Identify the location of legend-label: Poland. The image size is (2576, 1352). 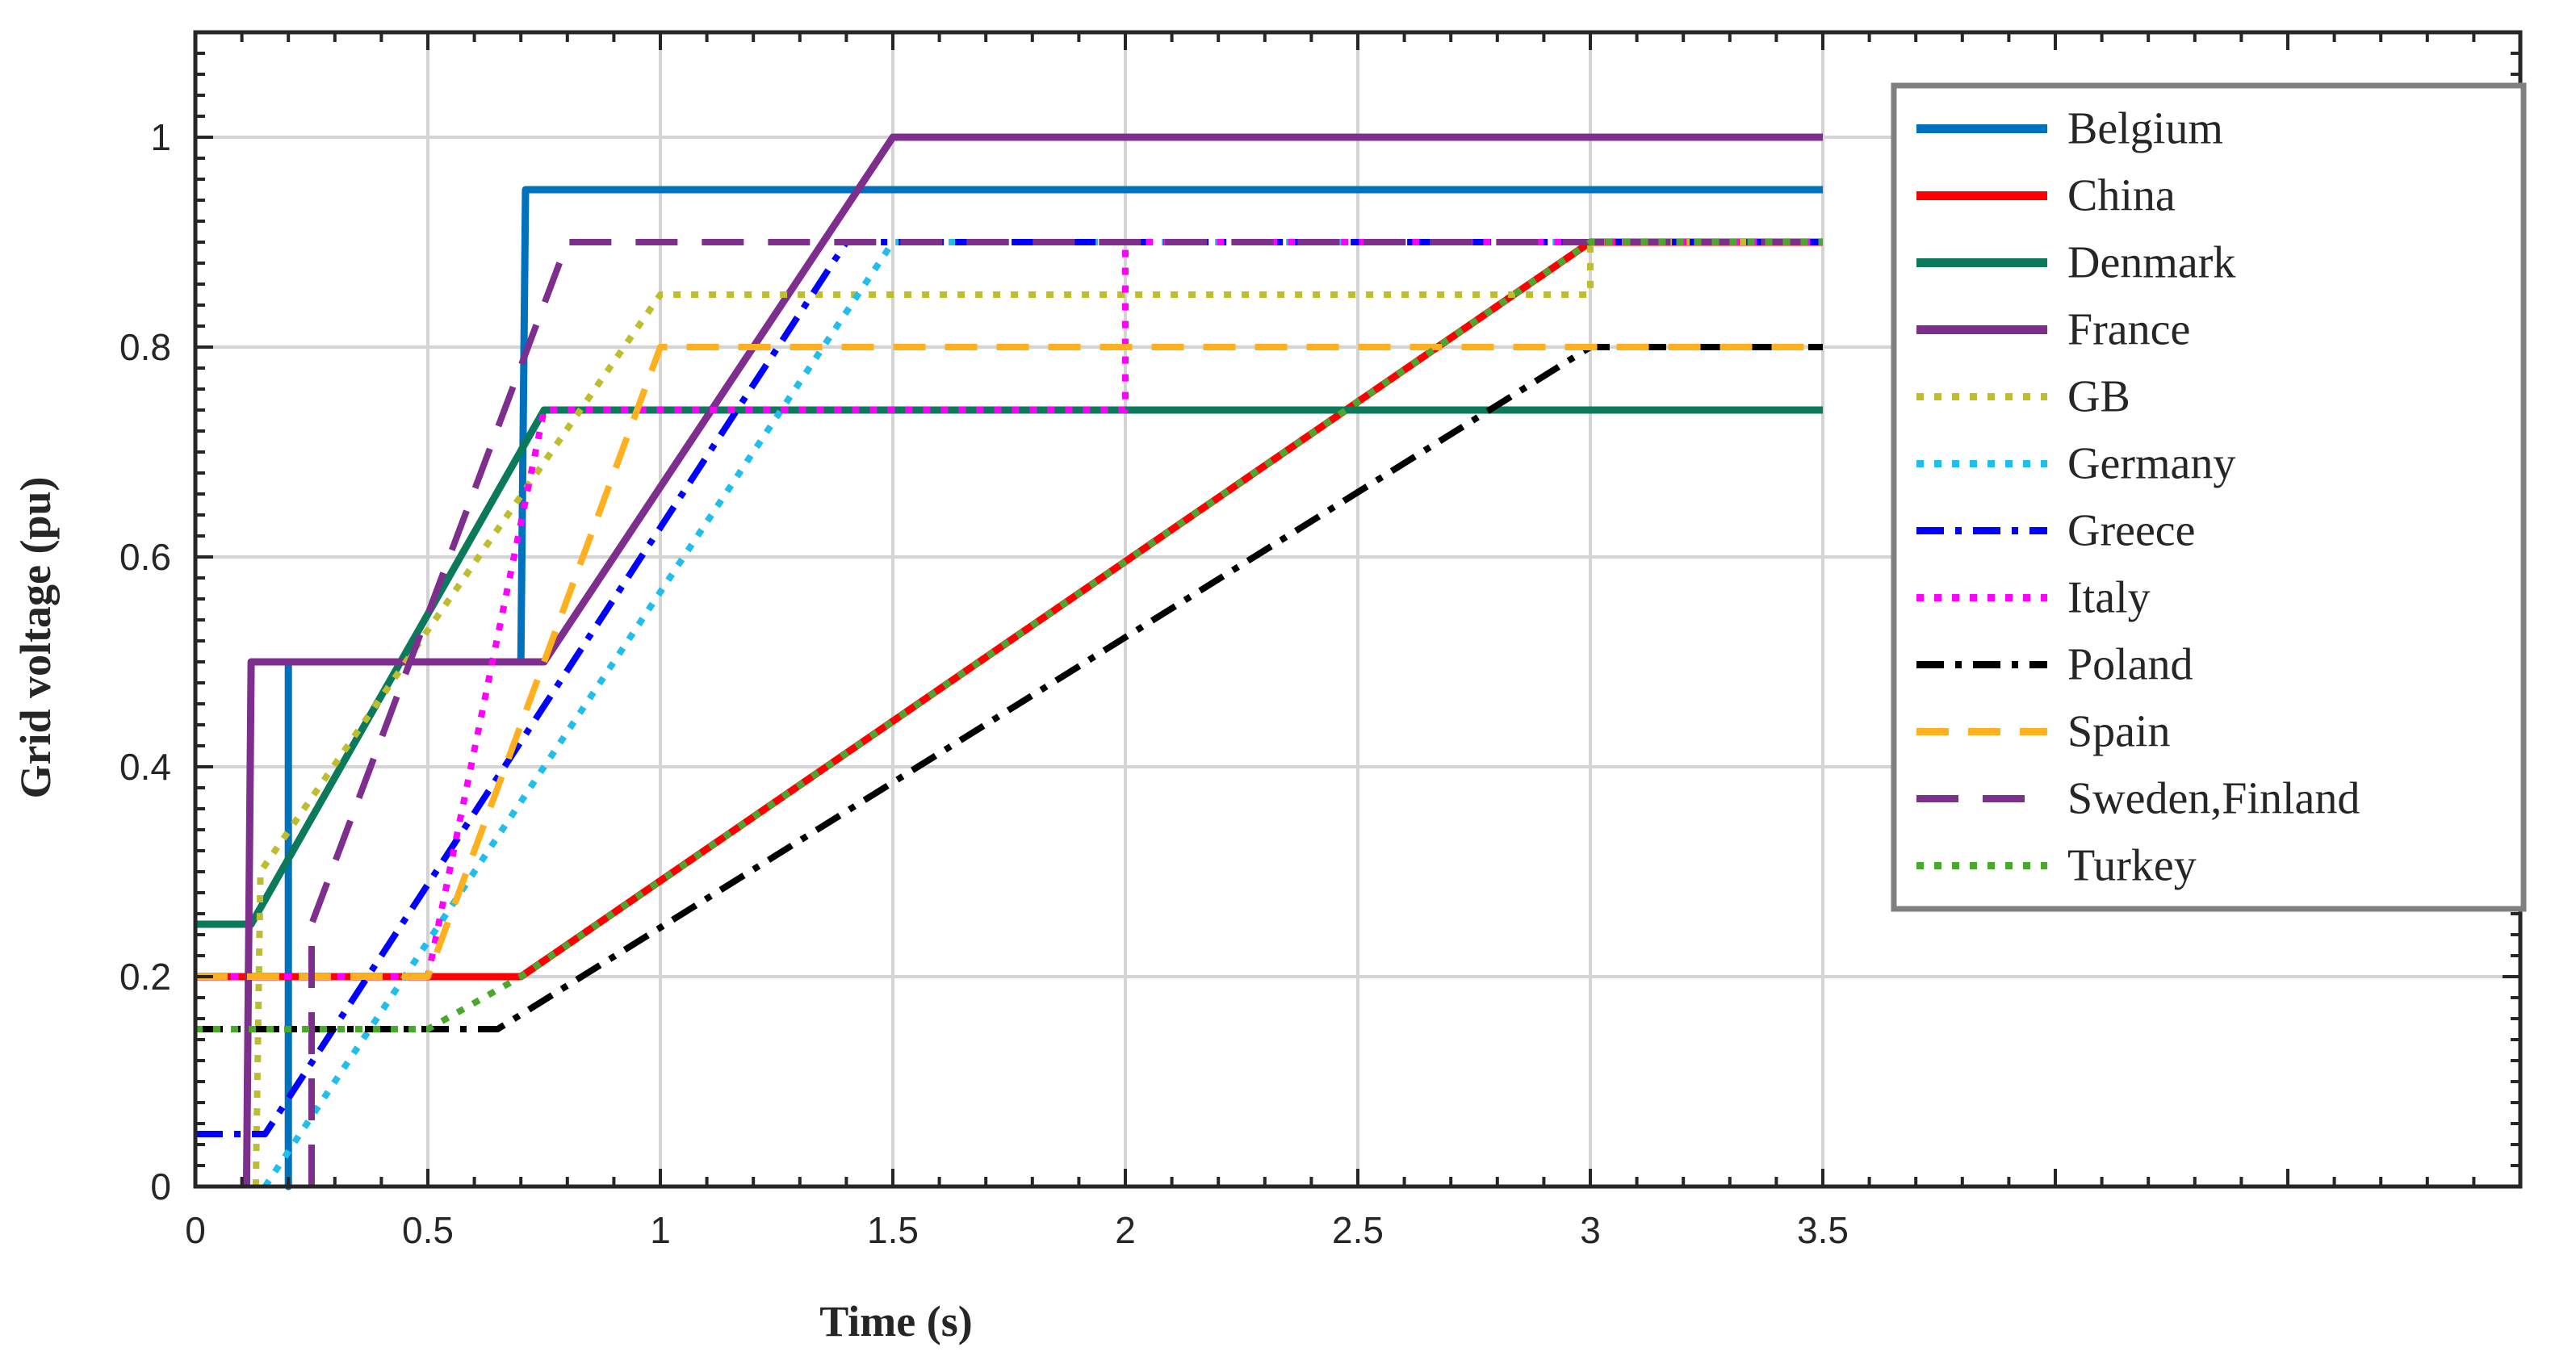
(2130, 665).